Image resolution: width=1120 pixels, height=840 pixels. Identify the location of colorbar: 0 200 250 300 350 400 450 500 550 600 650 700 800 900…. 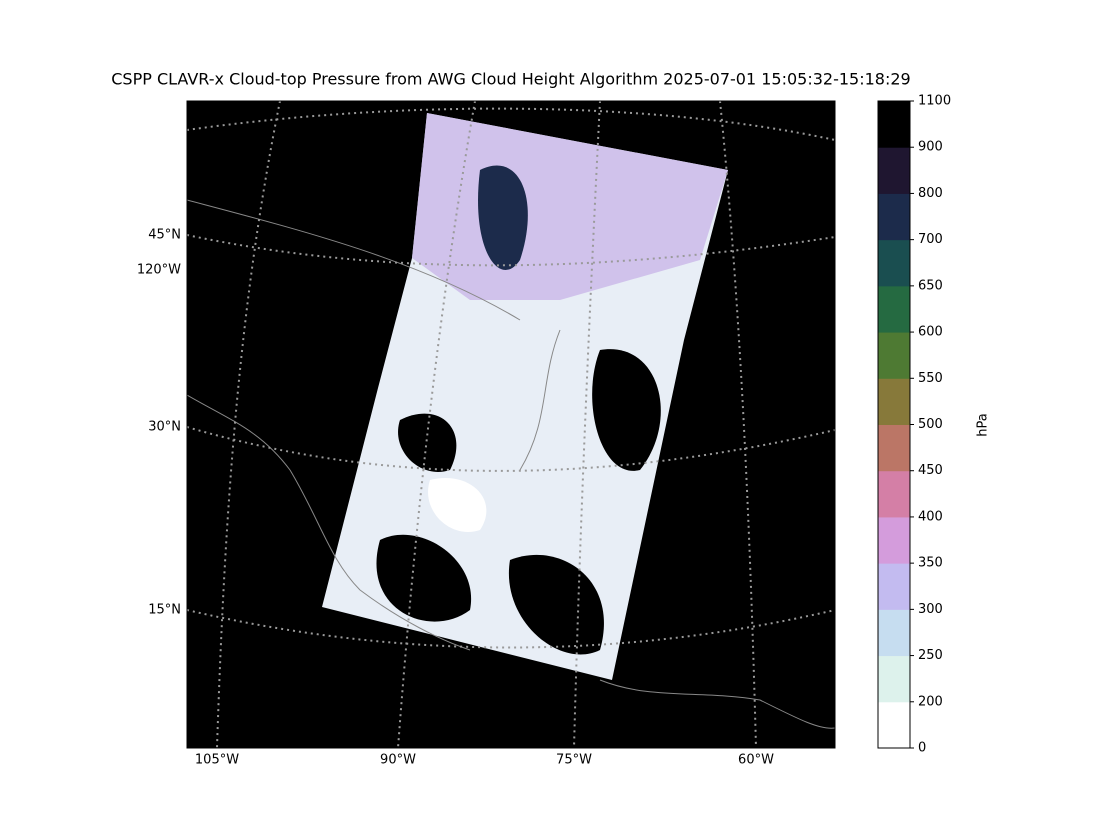
(934, 425).